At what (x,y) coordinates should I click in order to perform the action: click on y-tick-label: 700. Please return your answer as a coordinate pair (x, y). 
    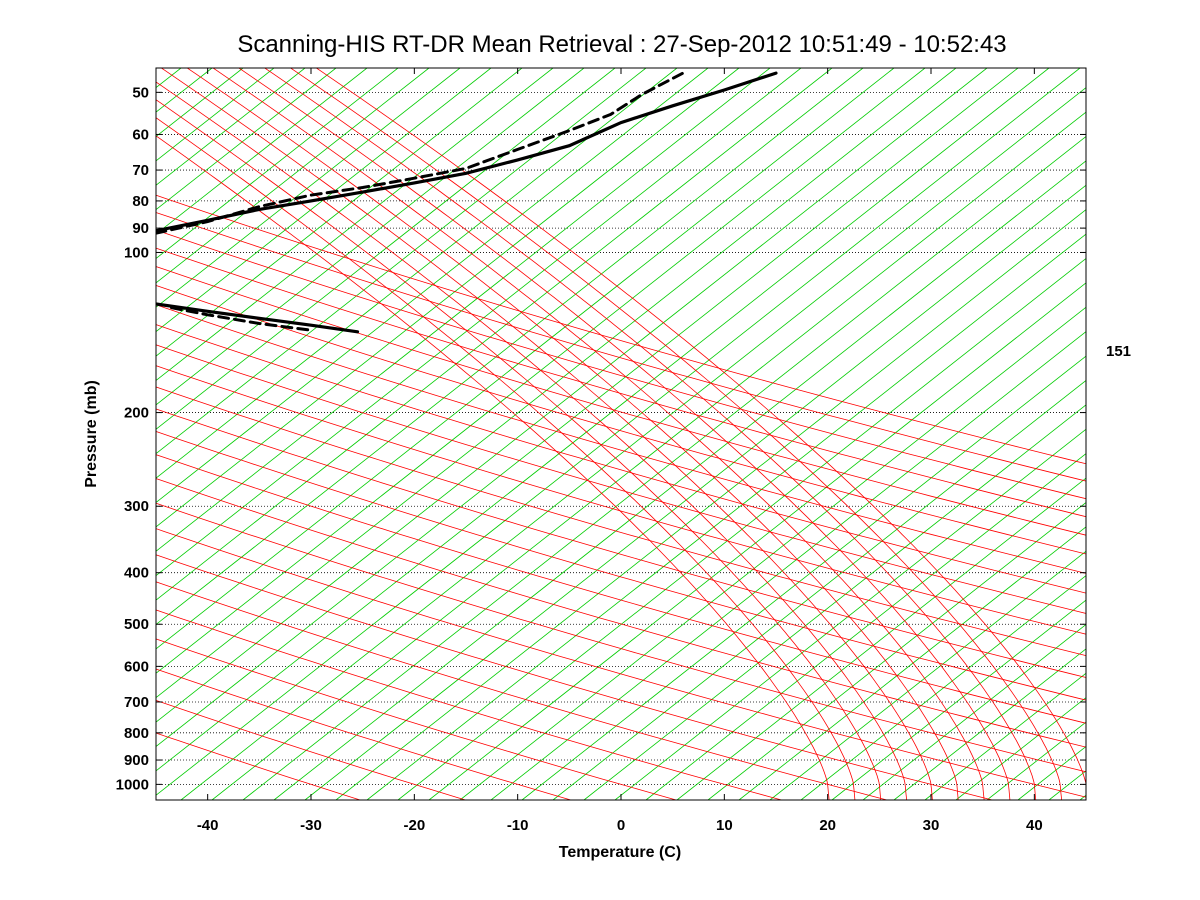
    Looking at the image, I should click on (136, 702).